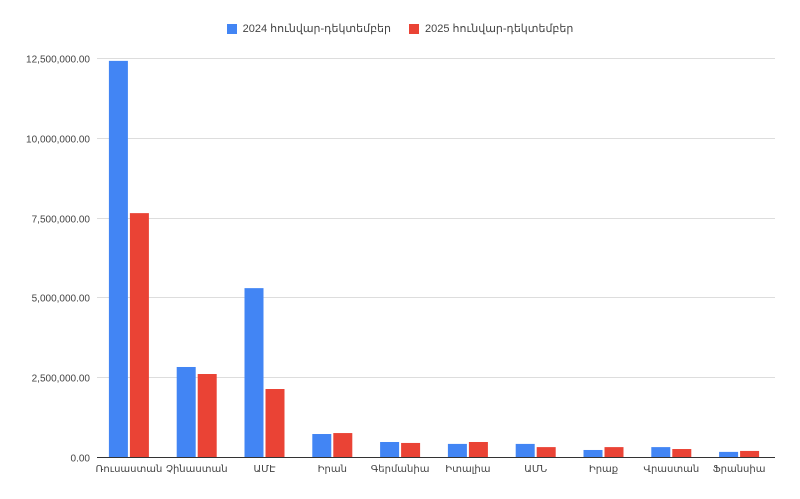 This screenshot has width=800, height=499. What do you see at coordinates (81, 459) in the screenshot?
I see `y-tick-label: 0.00` at bounding box center [81, 459].